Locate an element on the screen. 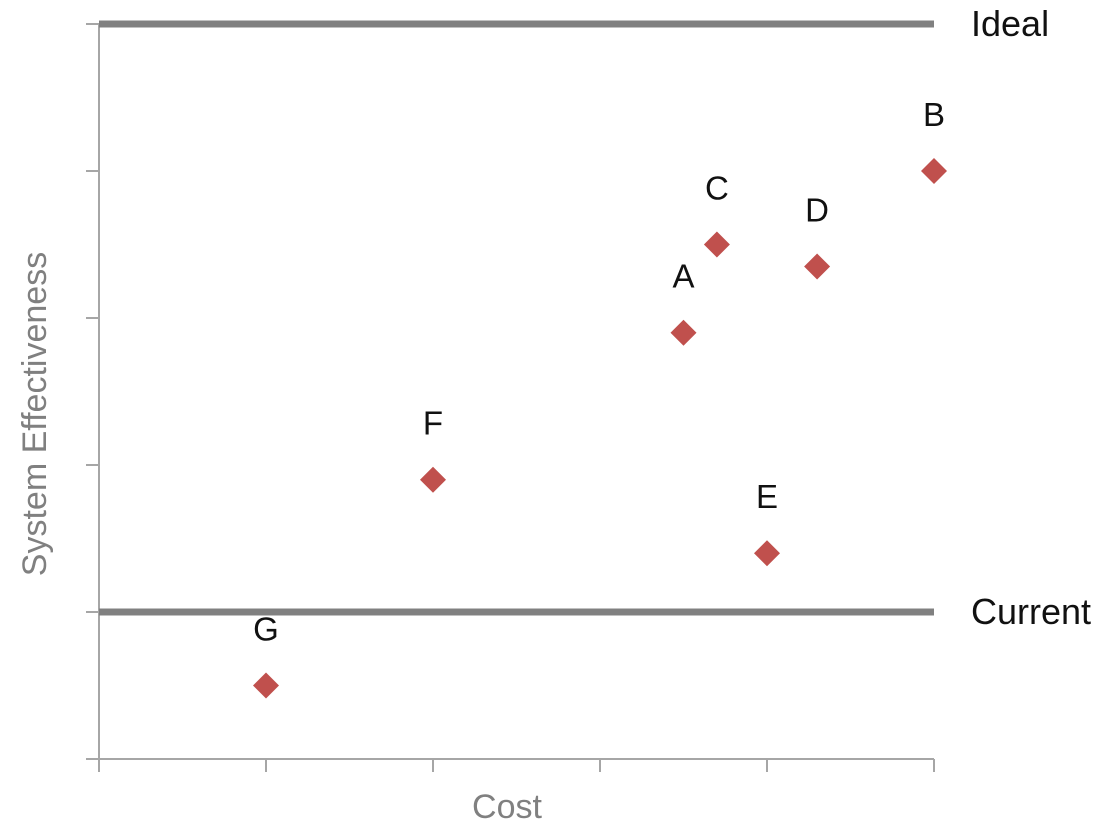  data-point-d is located at coordinates (817, 266).